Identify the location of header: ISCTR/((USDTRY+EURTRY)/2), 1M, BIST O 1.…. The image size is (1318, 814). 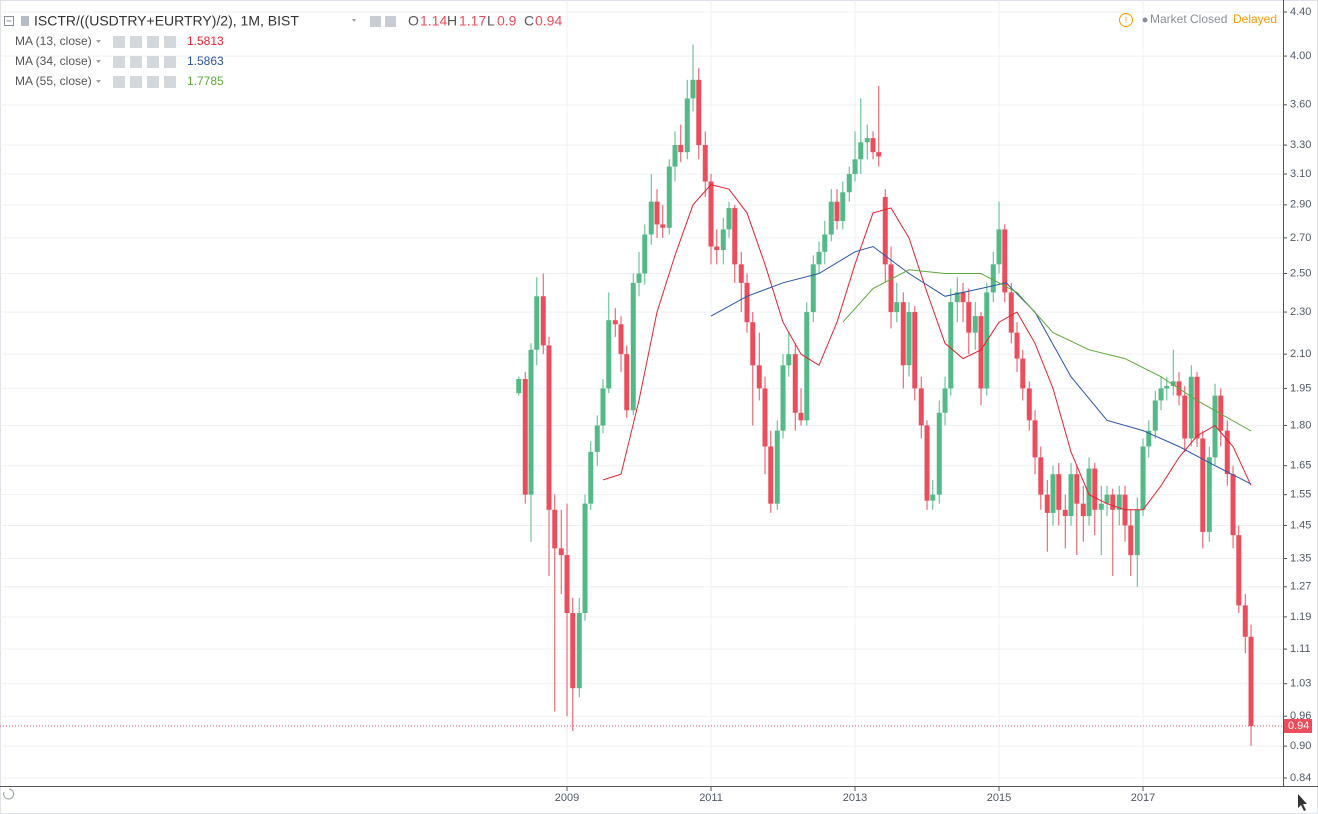
(640, 20).